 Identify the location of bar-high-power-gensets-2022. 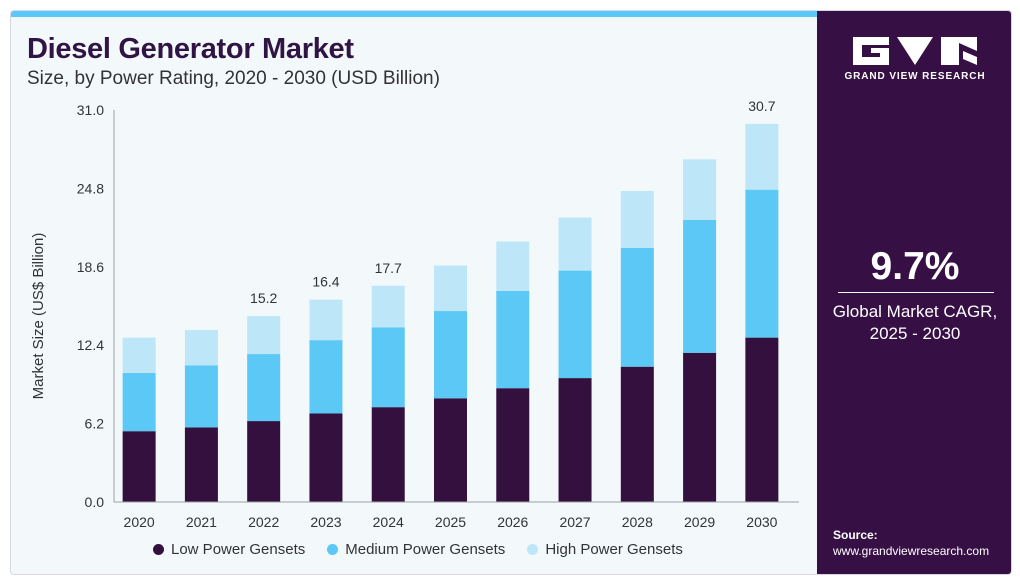
(264, 335).